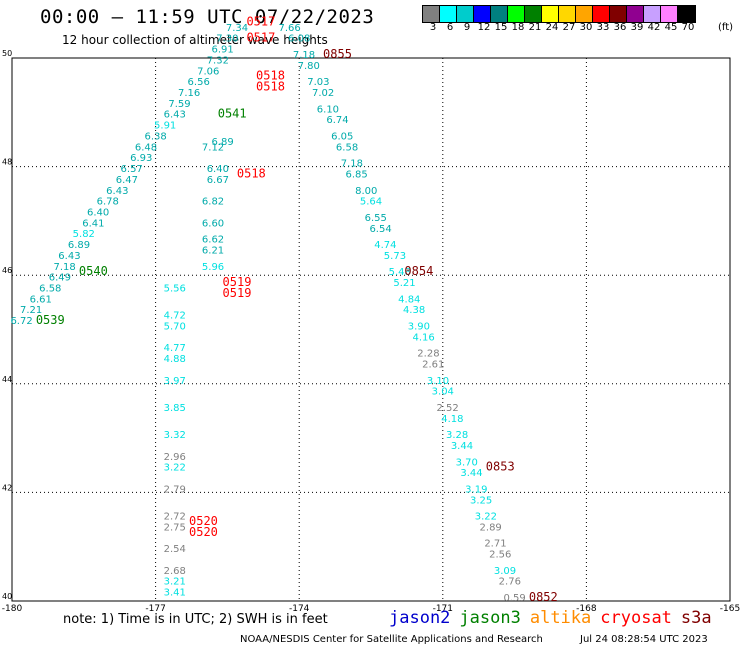 Image resolution: width=740 pixels, height=650 pixels. I want to click on pass-time-label: 0520, so click(203, 521).